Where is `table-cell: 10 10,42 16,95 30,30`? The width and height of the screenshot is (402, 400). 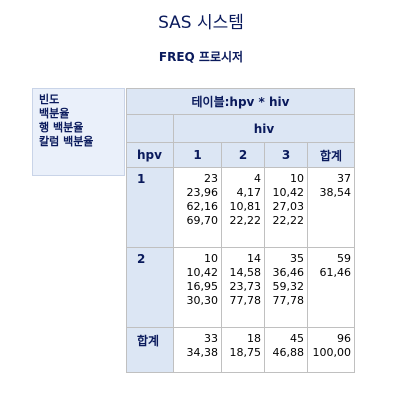 table-cell: 10 10,42 16,95 30,30 is located at coordinates (197, 287).